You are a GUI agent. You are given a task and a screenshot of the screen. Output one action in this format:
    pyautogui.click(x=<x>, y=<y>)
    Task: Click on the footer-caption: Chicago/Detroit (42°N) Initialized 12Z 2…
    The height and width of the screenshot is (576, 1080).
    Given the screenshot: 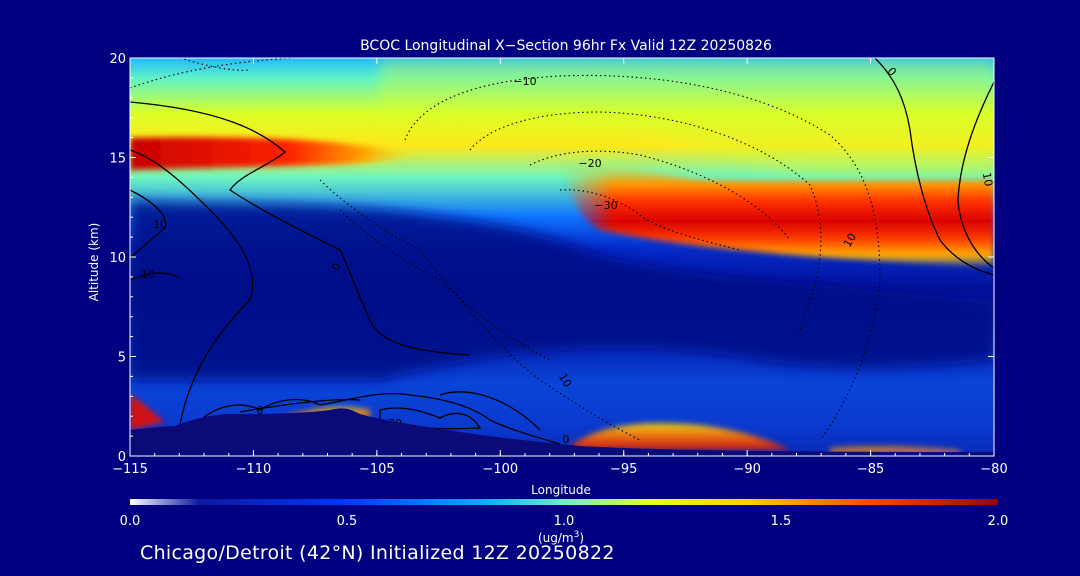 What is the action you would take?
    pyautogui.click(x=377, y=553)
    